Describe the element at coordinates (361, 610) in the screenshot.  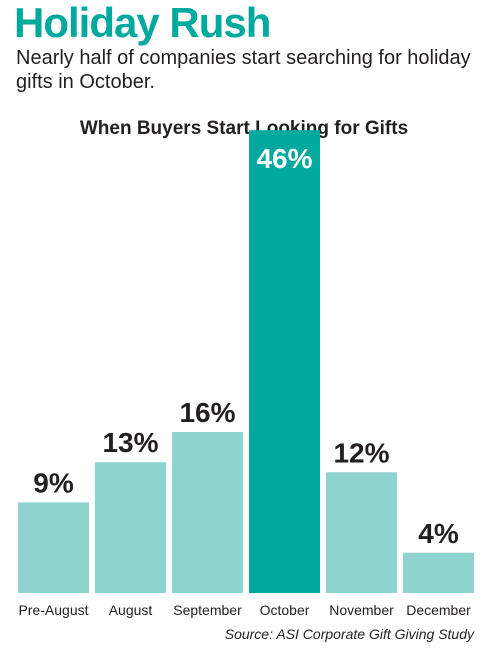
I see `x-tick-label: November` at that location.